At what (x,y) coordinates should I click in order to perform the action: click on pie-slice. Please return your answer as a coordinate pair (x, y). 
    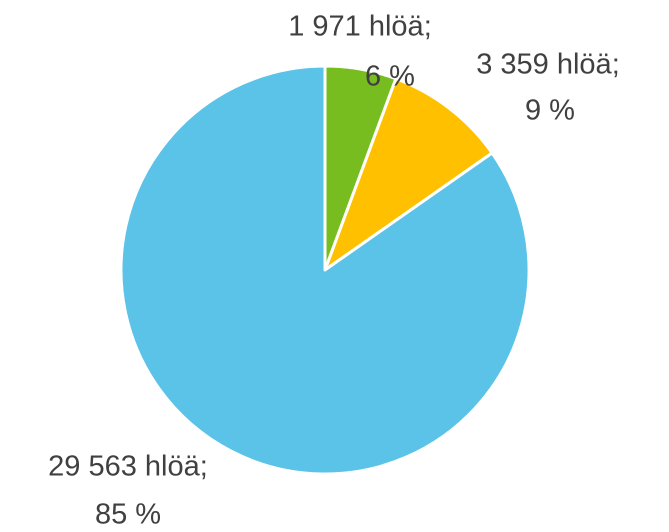
    Looking at the image, I should click on (408, 174).